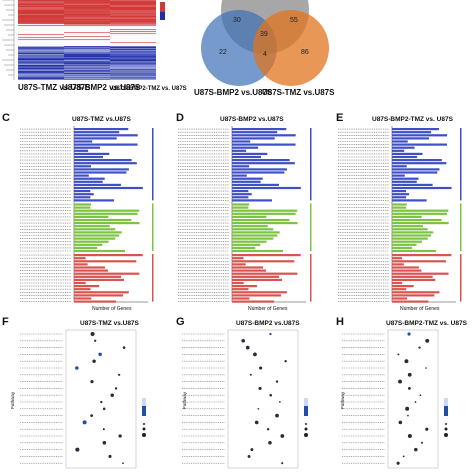  I want to click on go-xlabel-c: Number of Genes, so click(112, 309).